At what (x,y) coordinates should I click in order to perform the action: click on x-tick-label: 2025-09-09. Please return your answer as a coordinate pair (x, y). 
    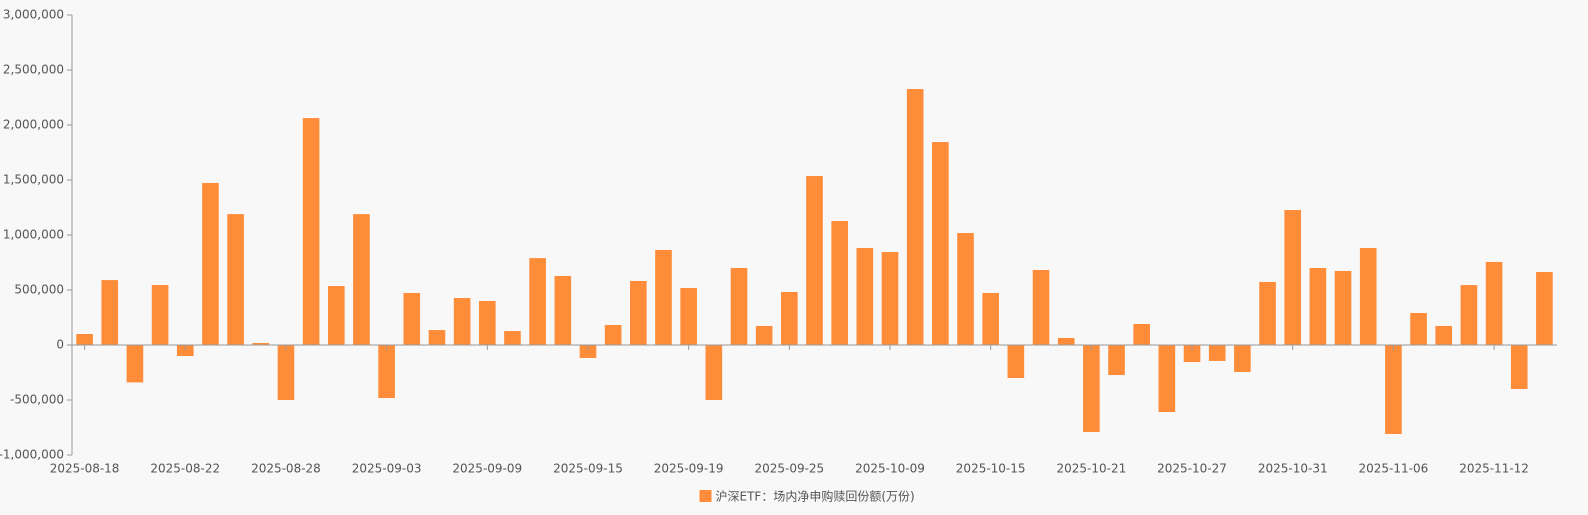
    Looking at the image, I should click on (487, 469).